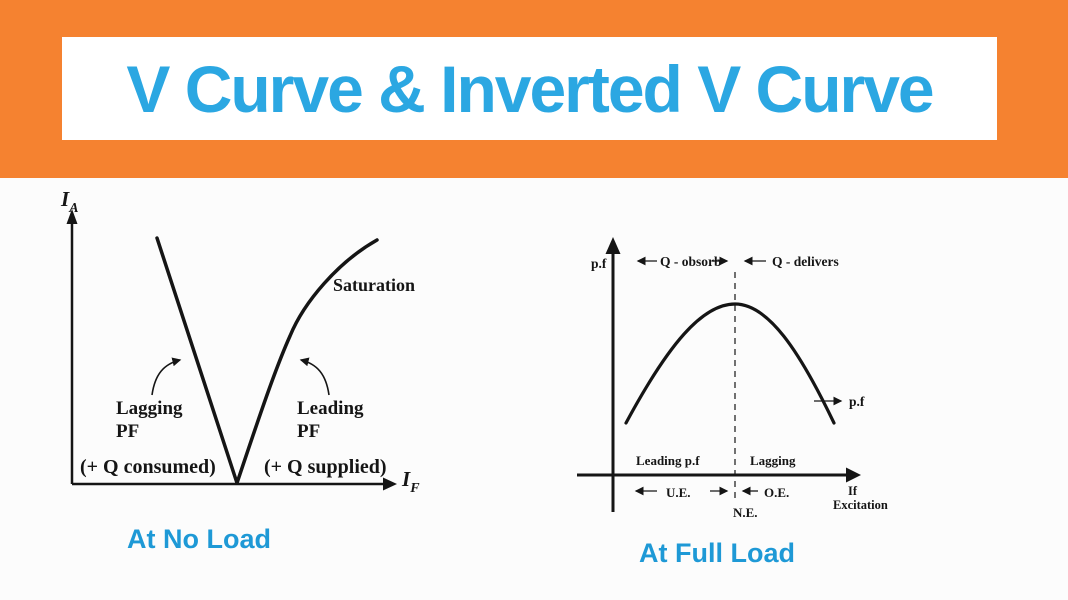 The image size is (1068, 600). Describe the element at coordinates (330, 408) in the screenshot. I see `leading-label: Leading` at that location.